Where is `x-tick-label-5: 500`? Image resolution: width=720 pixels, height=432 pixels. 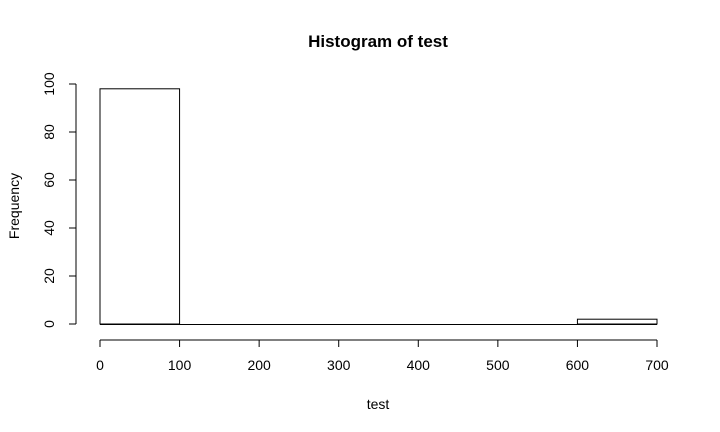 x-tick-label-5: 500 is located at coordinates (498, 365).